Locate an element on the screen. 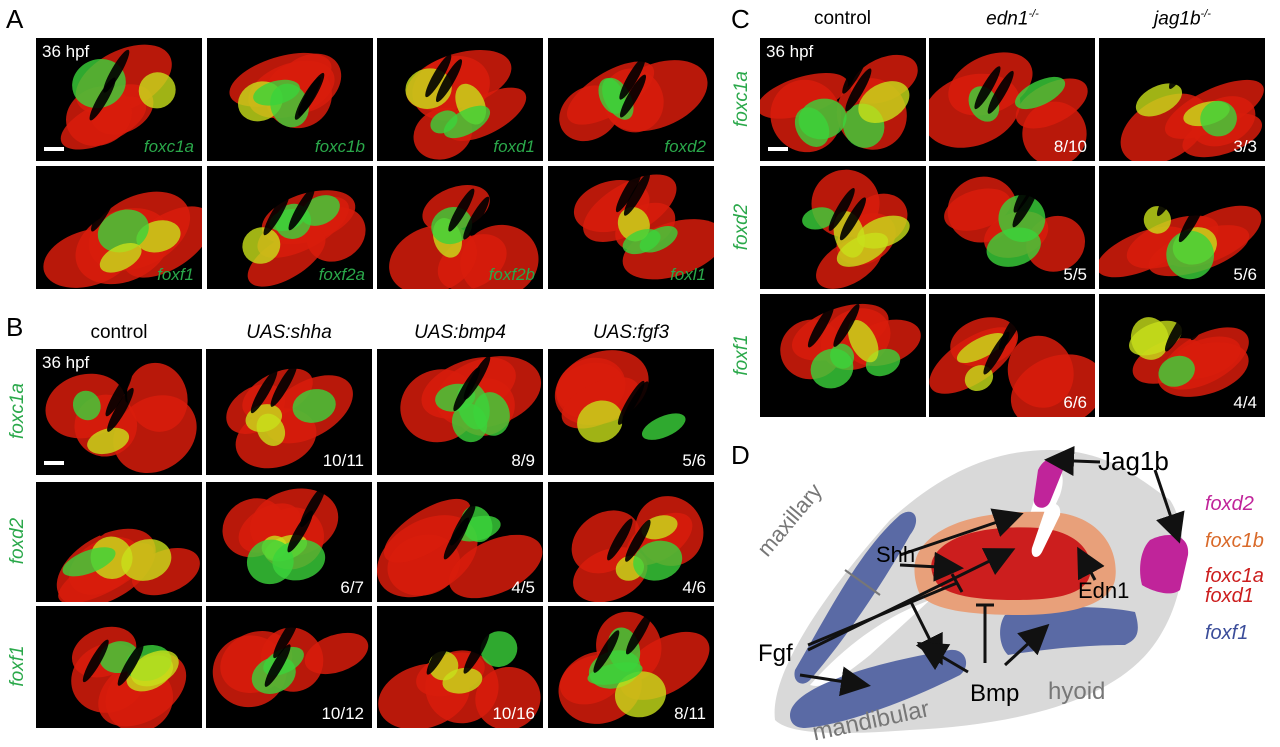  panel-b-image-r2-c2: 10/16 is located at coordinates (460, 667).